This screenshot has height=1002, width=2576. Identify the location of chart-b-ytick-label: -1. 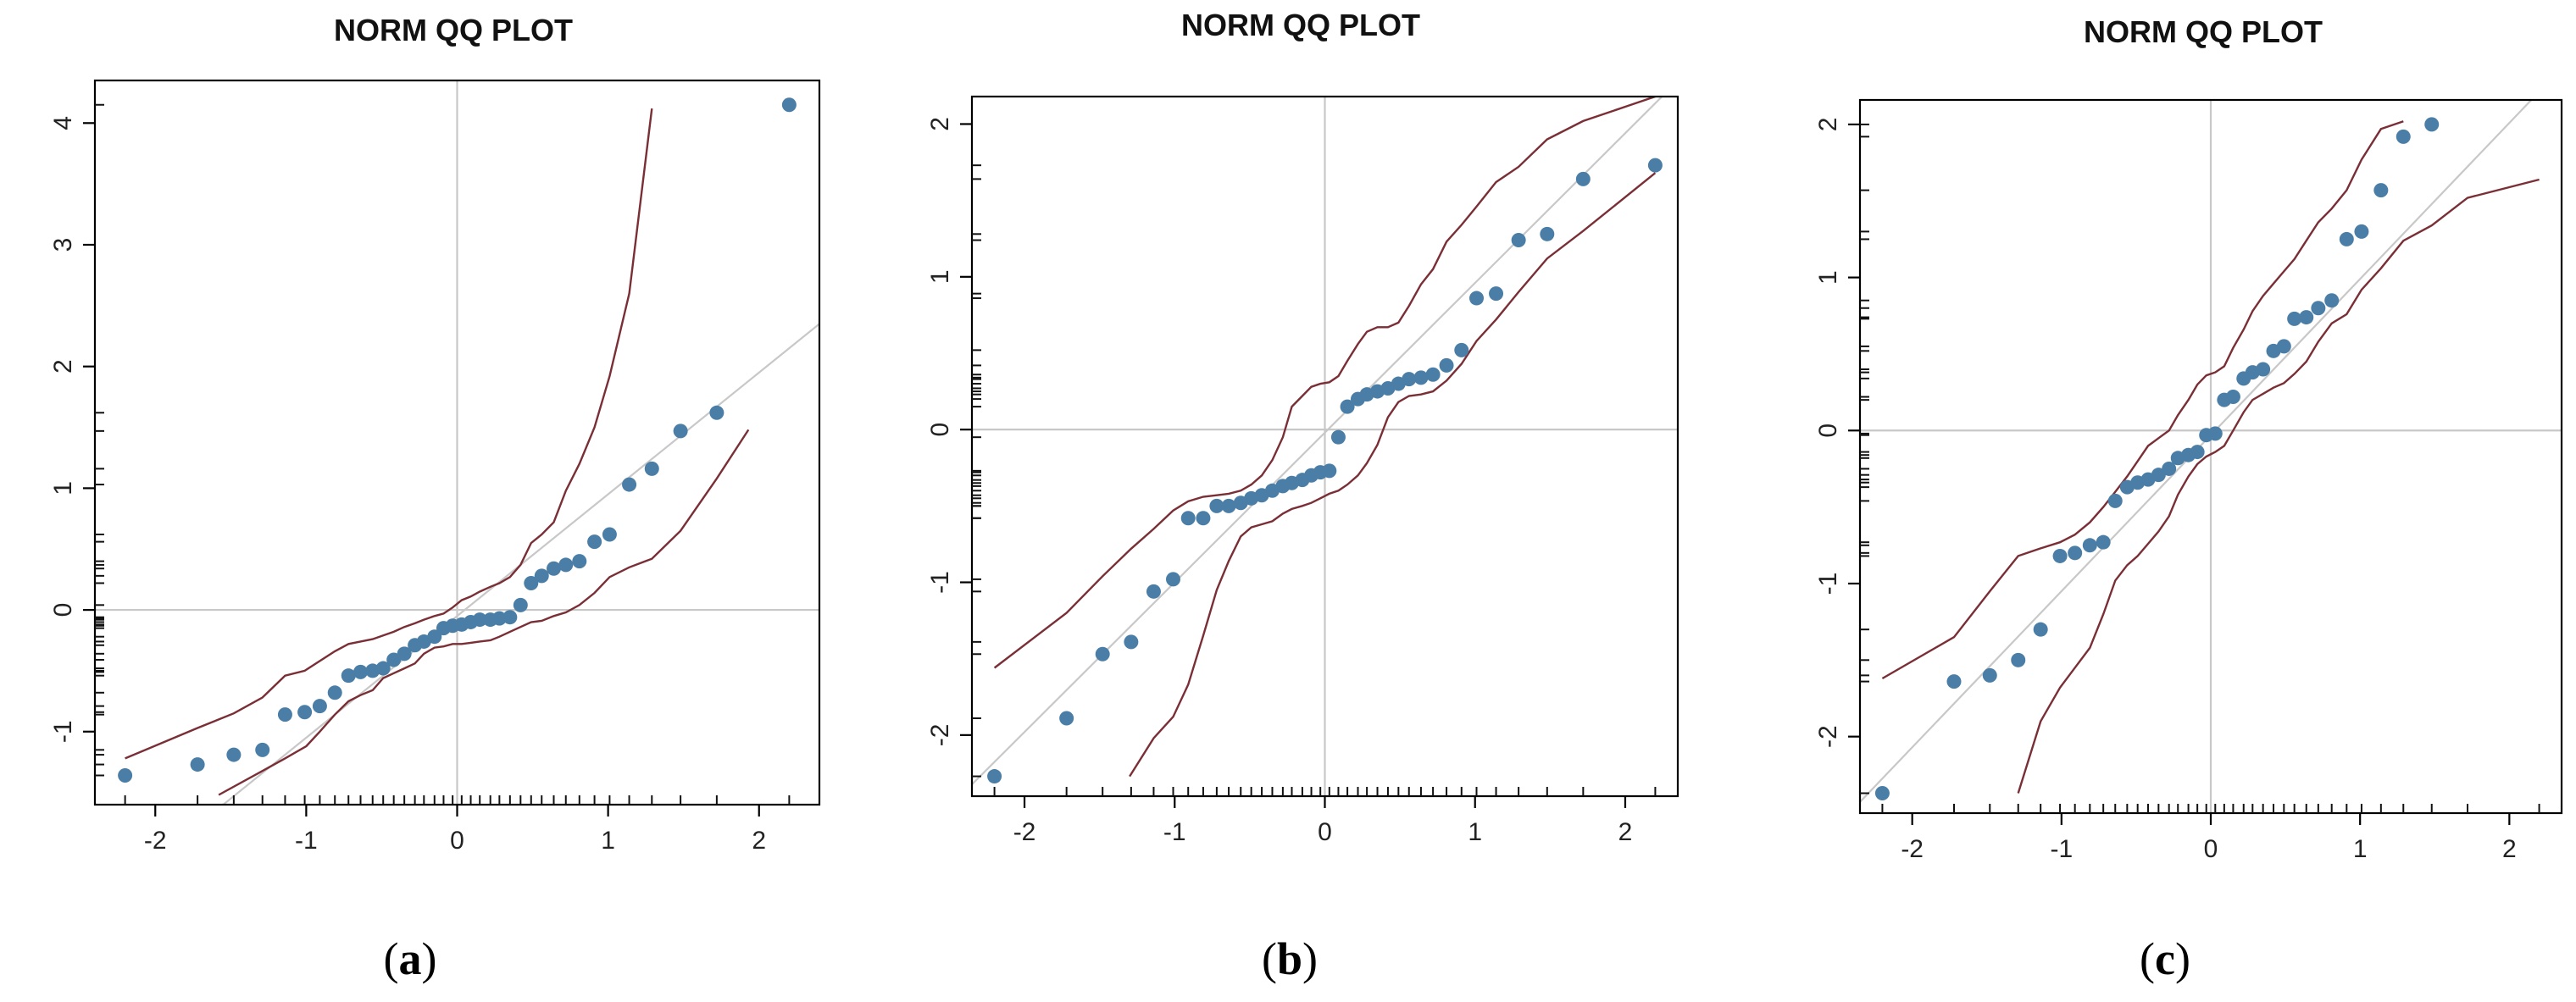
(940, 582).